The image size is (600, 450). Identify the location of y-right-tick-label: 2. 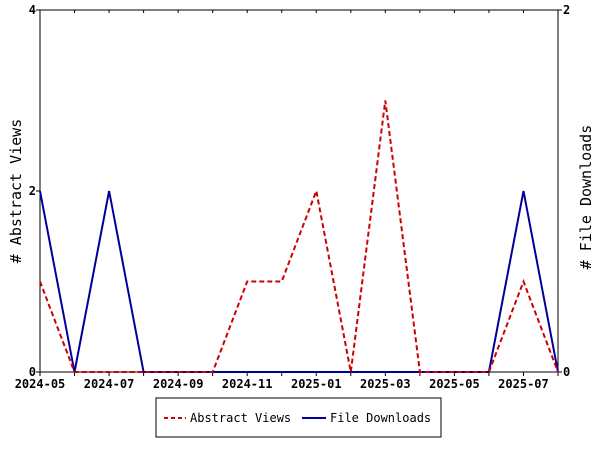
(566, 10).